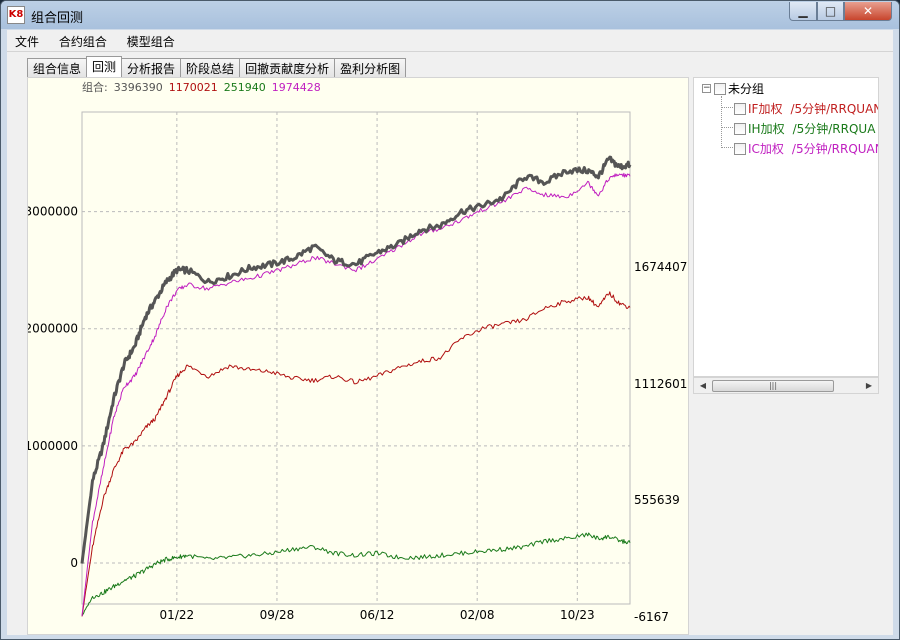 The image size is (900, 640). What do you see at coordinates (138, 87) in the screenshot?
I see `legend-value-portfolio: 3396390` at bounding box center [138, 87].